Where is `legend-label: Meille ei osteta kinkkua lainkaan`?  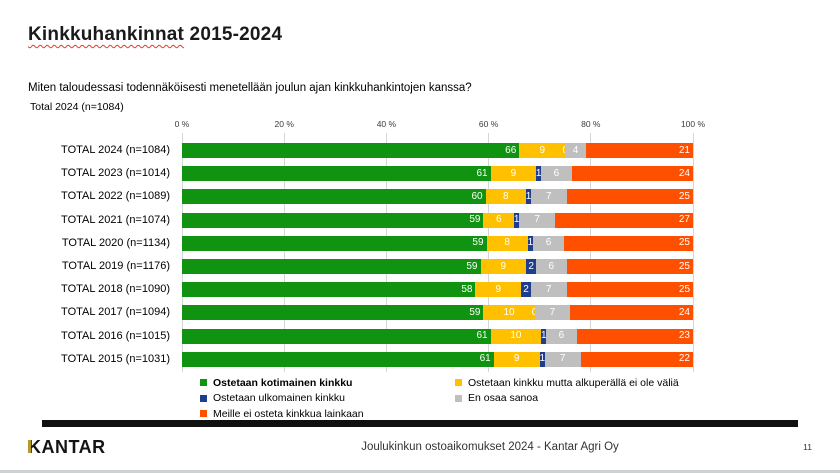 legend-label: Meille ei osteta kinkkua lainkaan is located at coordinates (288, 413).